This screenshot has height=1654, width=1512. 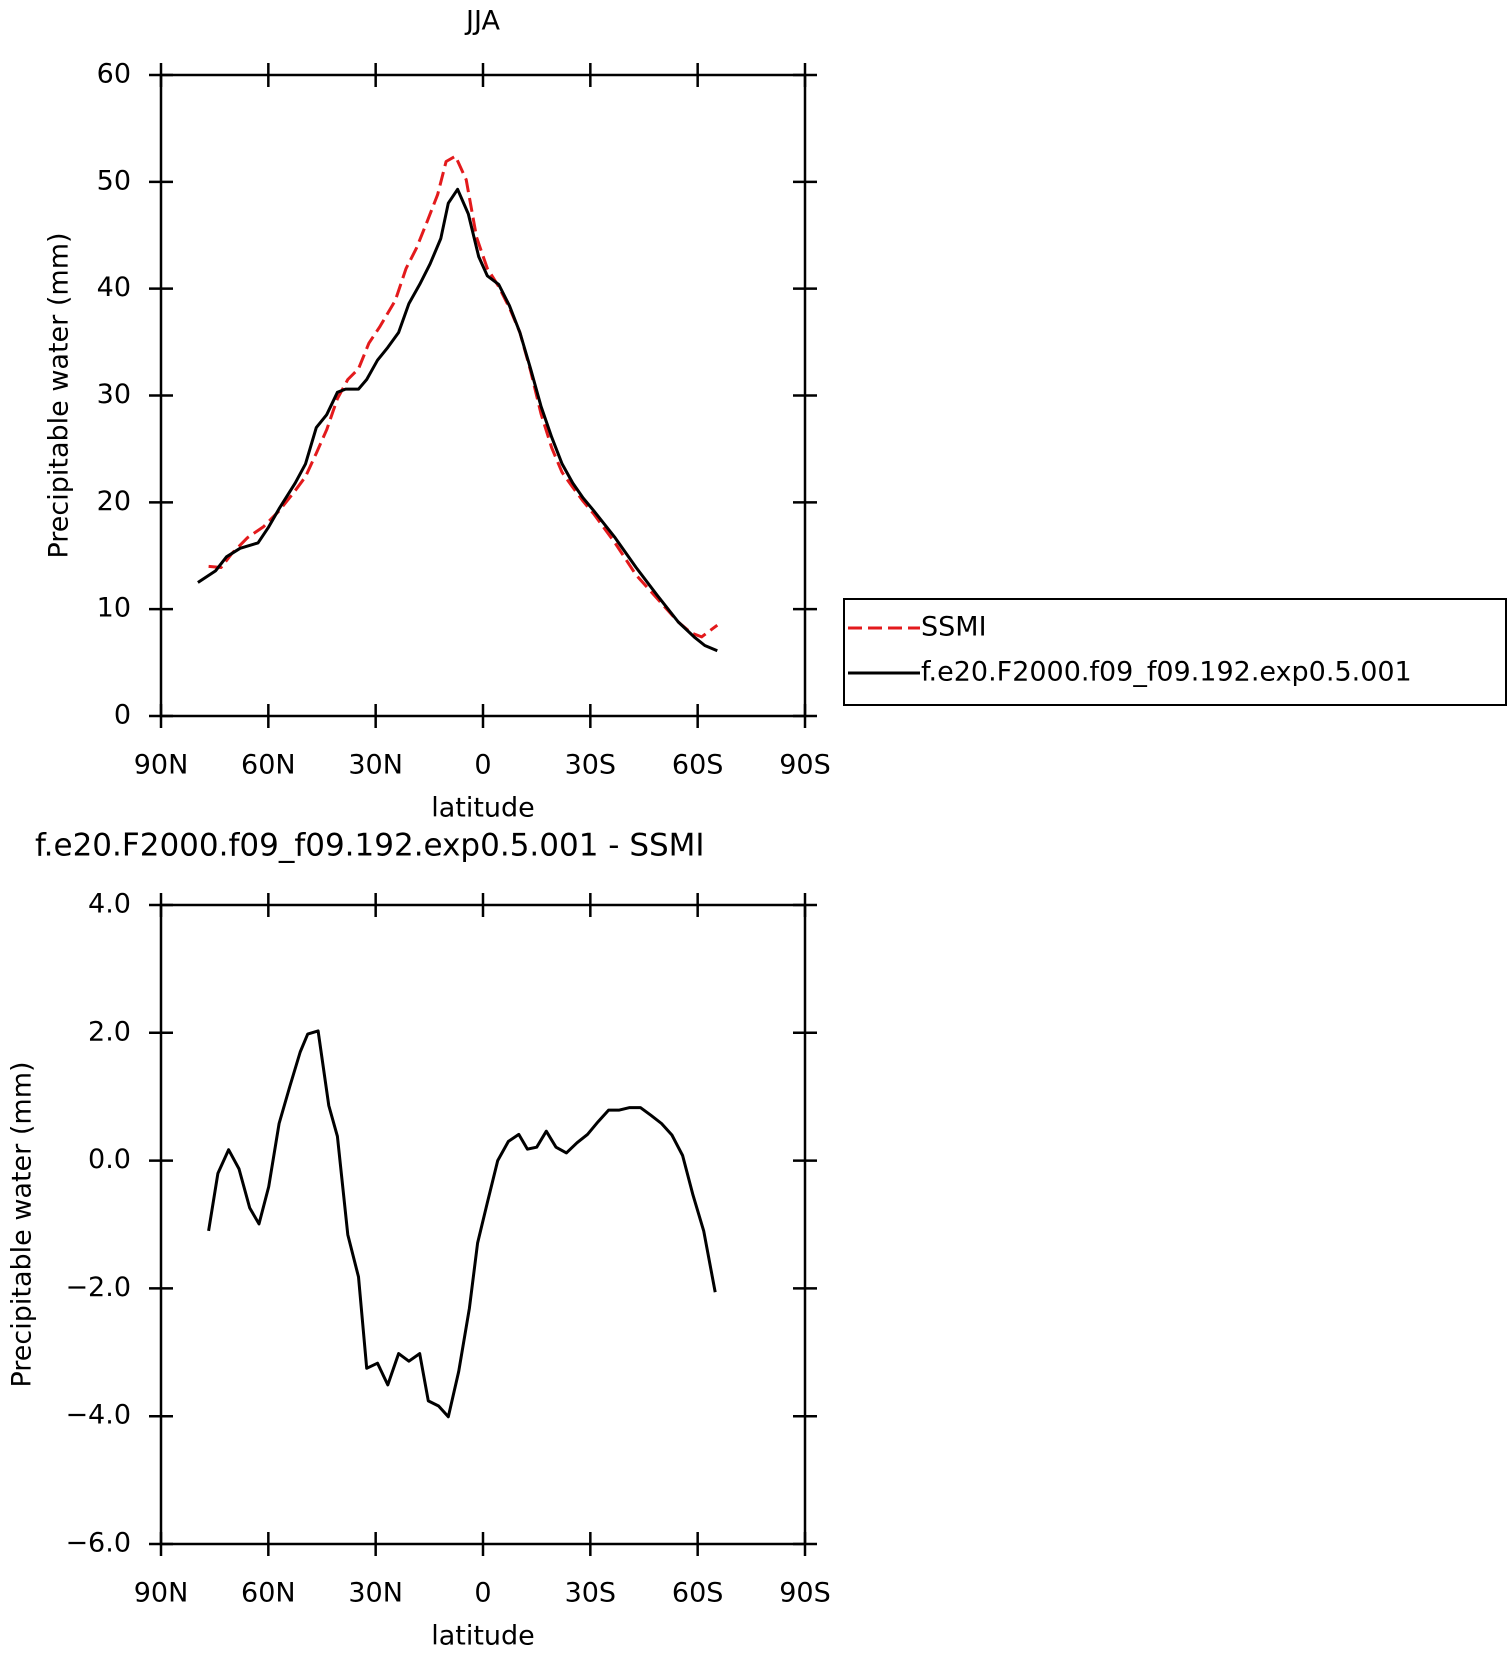 What do you see at coordinates (98, 1543) in the screenshot?
I see `y-tick-label: −6.0` at bounding box center [98, 1543].